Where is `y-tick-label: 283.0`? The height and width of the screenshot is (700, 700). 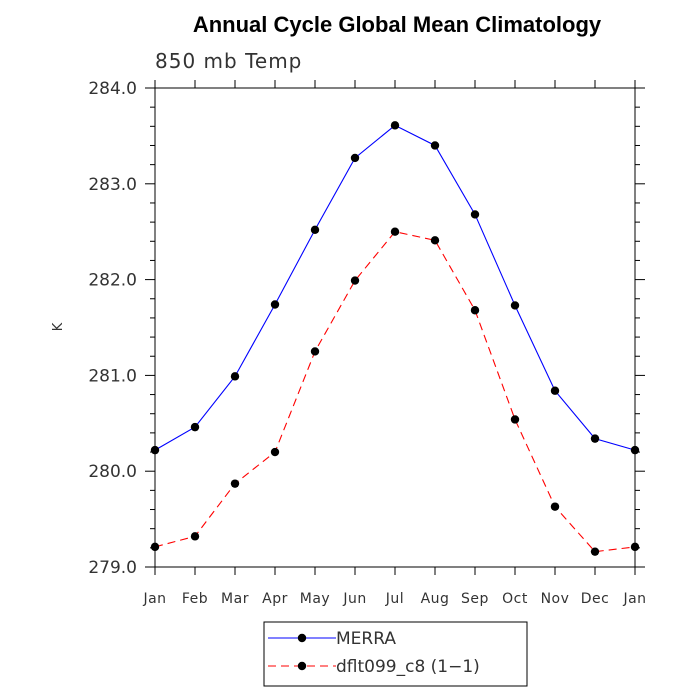 y-tick-label: 283.0 is located at coordinates (112, 185).